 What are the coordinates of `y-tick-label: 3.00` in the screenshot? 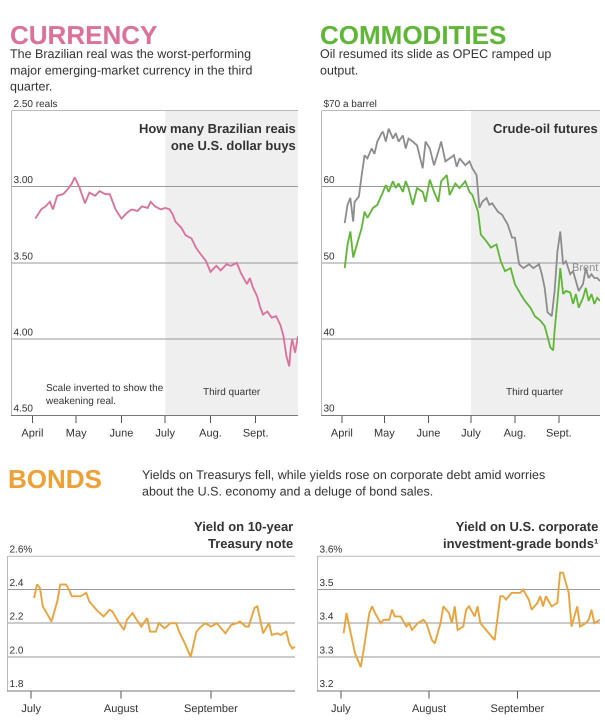 It's located at (24, 180).